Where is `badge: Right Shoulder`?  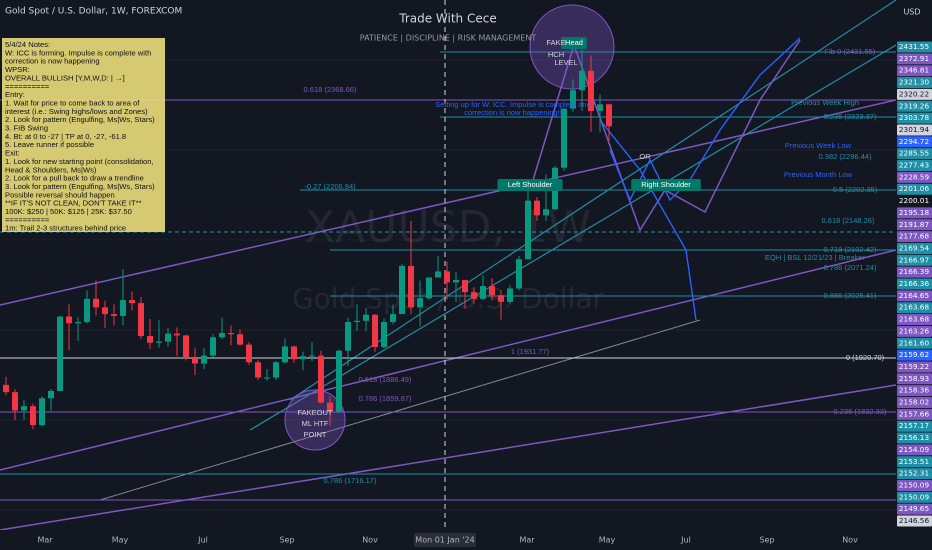 badge: Right Shoulder is located at coordinates (666, 184).